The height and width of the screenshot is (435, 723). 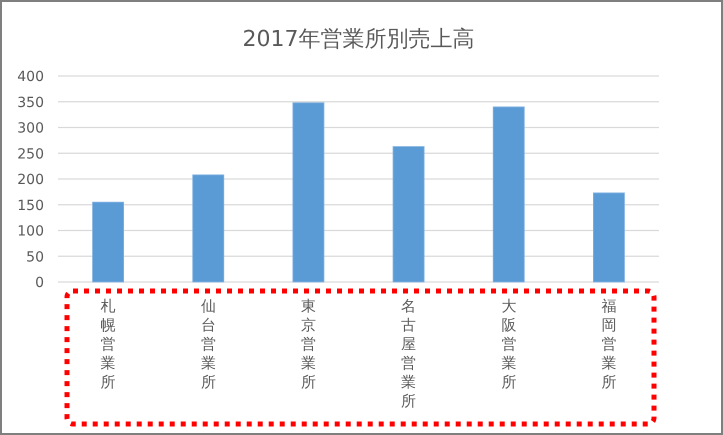 What do you see at coordinates (30, 206) in the screenshot?
I see `y-tick-label: 150` at bounding box center [30, 206].